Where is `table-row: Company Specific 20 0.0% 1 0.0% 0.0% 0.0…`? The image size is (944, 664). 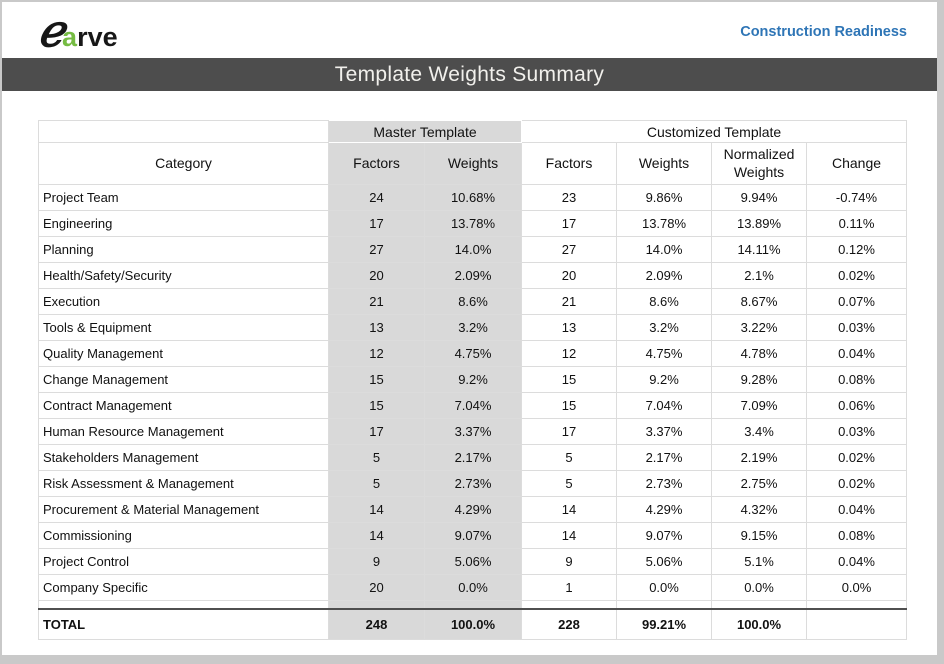
table-row: Company Specific 20 0.0% 1 0.0% 0.0% 0.0… is located at coordinates (473, 587).